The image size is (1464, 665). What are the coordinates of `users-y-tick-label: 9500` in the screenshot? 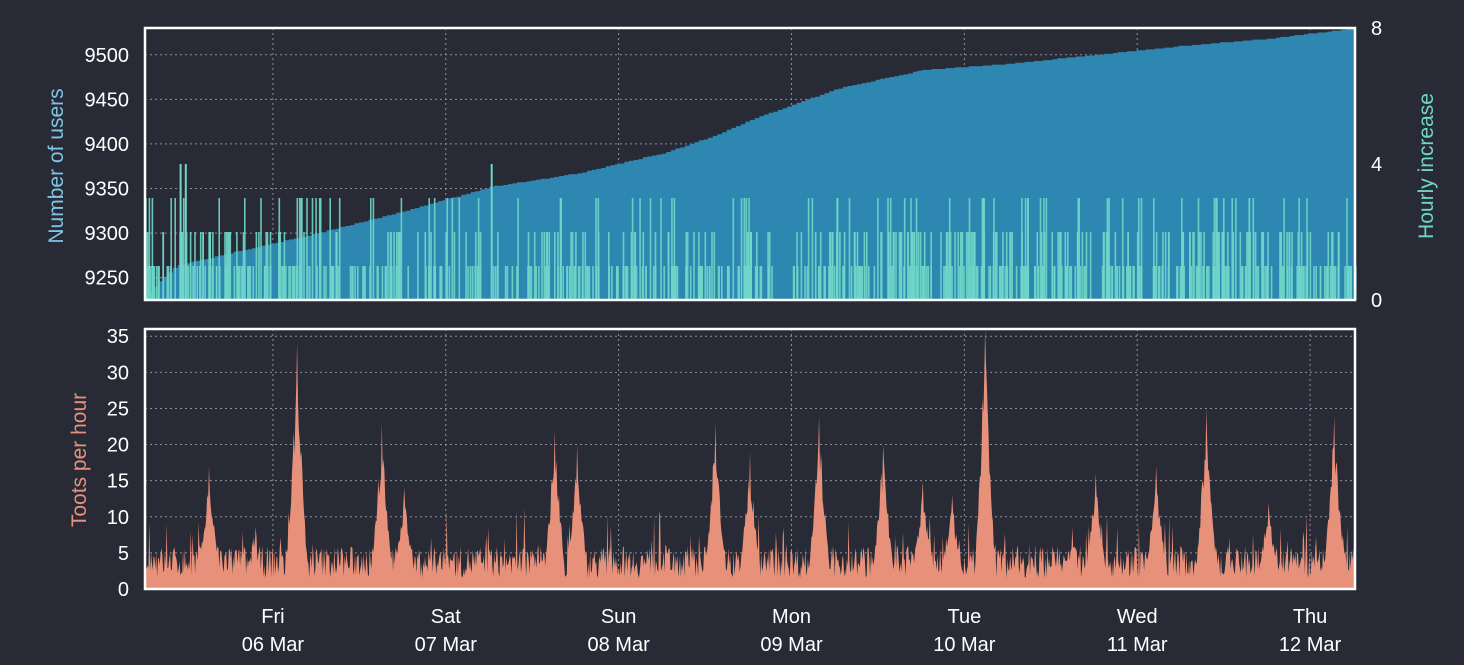 It's located at (107, 56).